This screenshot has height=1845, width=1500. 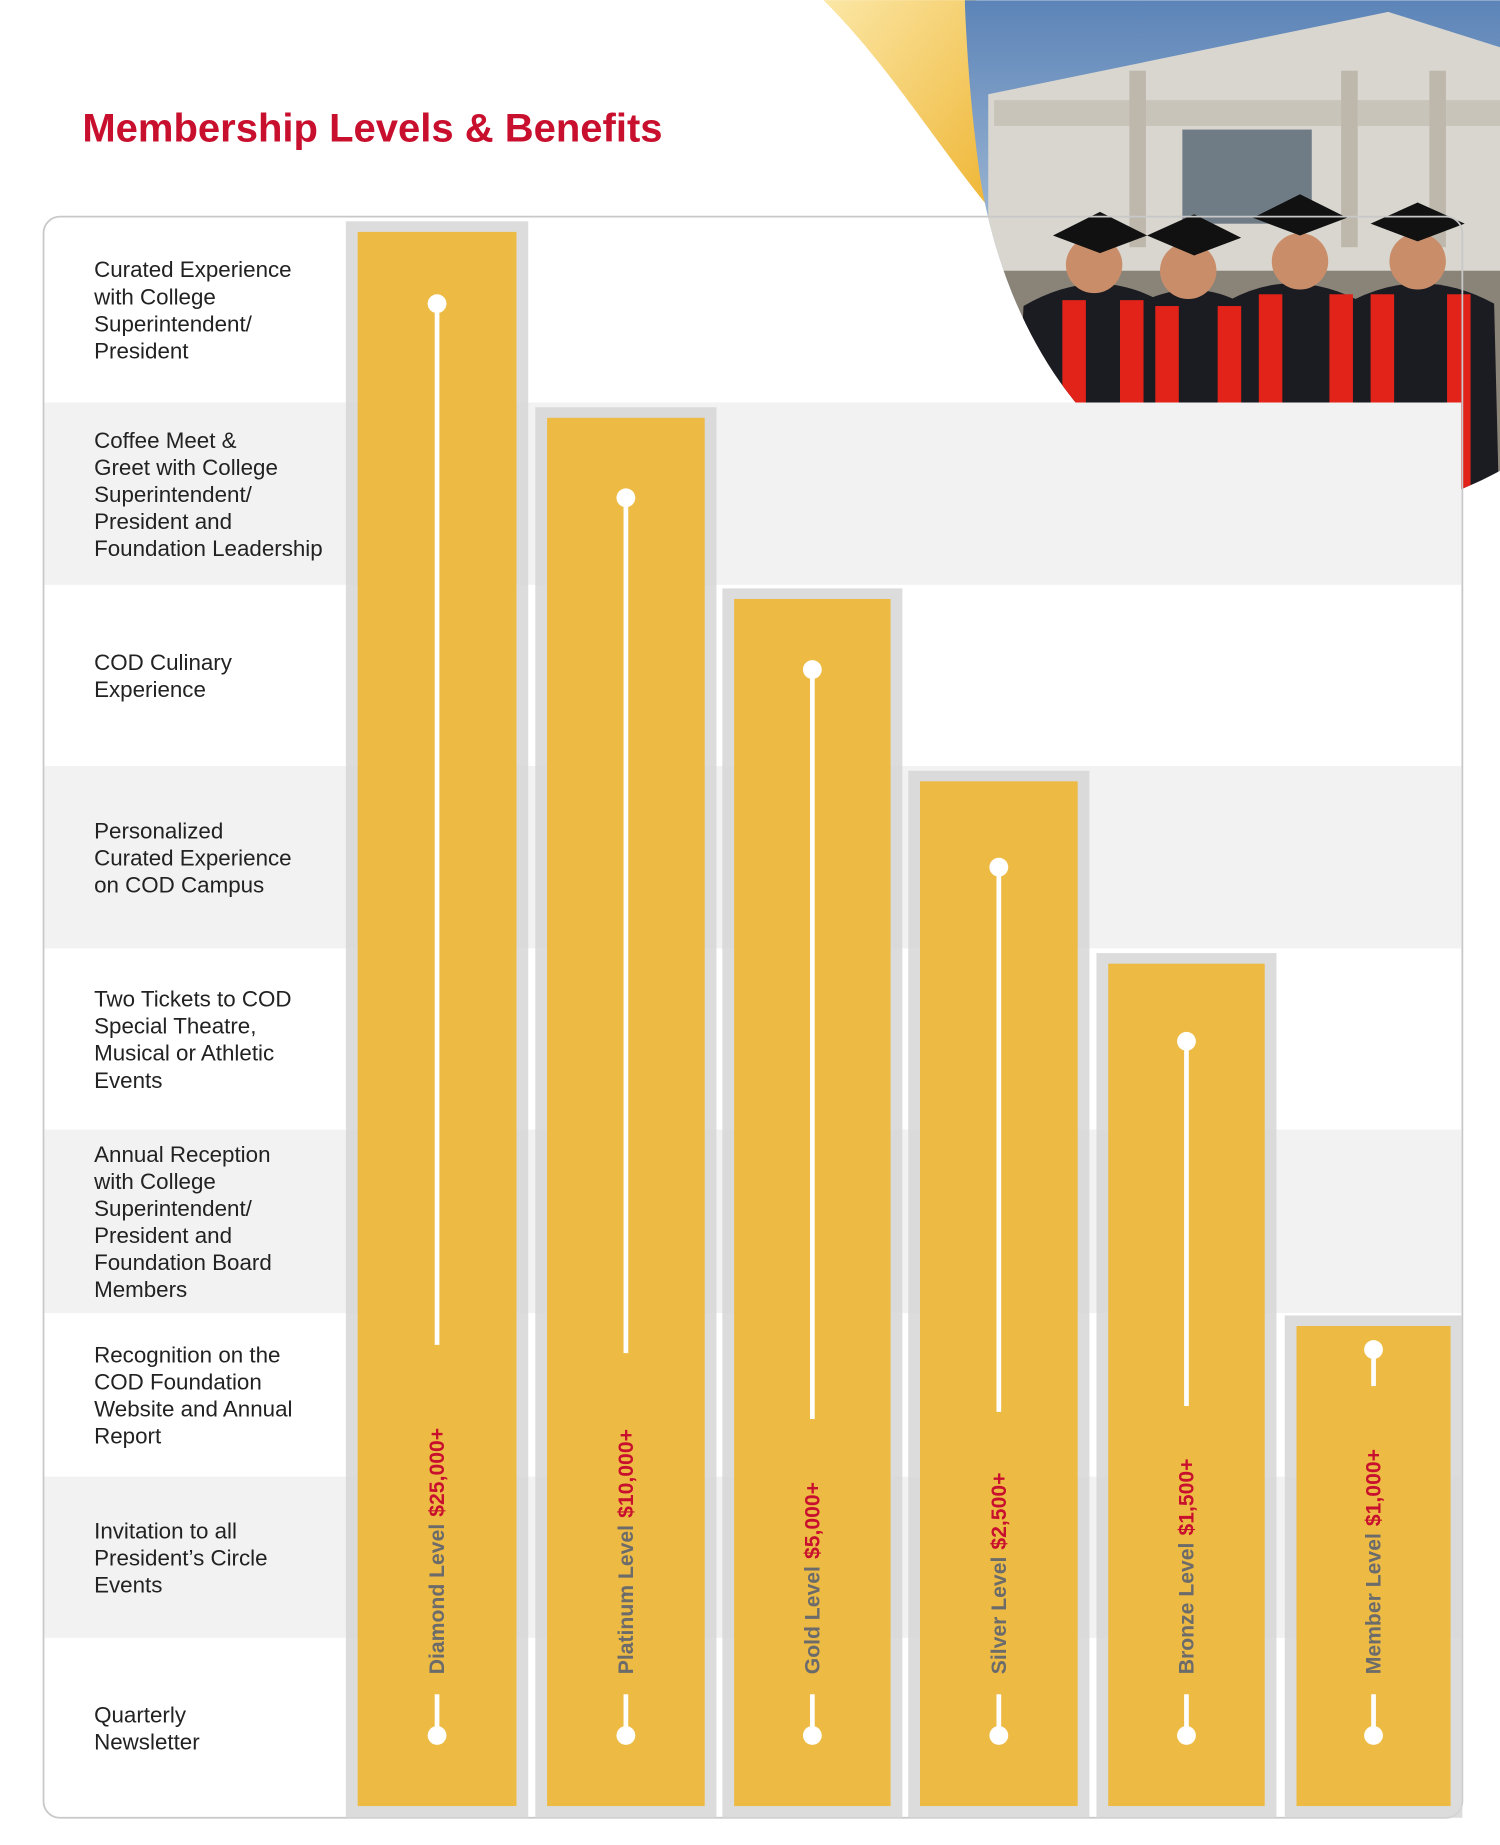 I want to click on level-amount: $10,000+, so click(x=626, y=1473).